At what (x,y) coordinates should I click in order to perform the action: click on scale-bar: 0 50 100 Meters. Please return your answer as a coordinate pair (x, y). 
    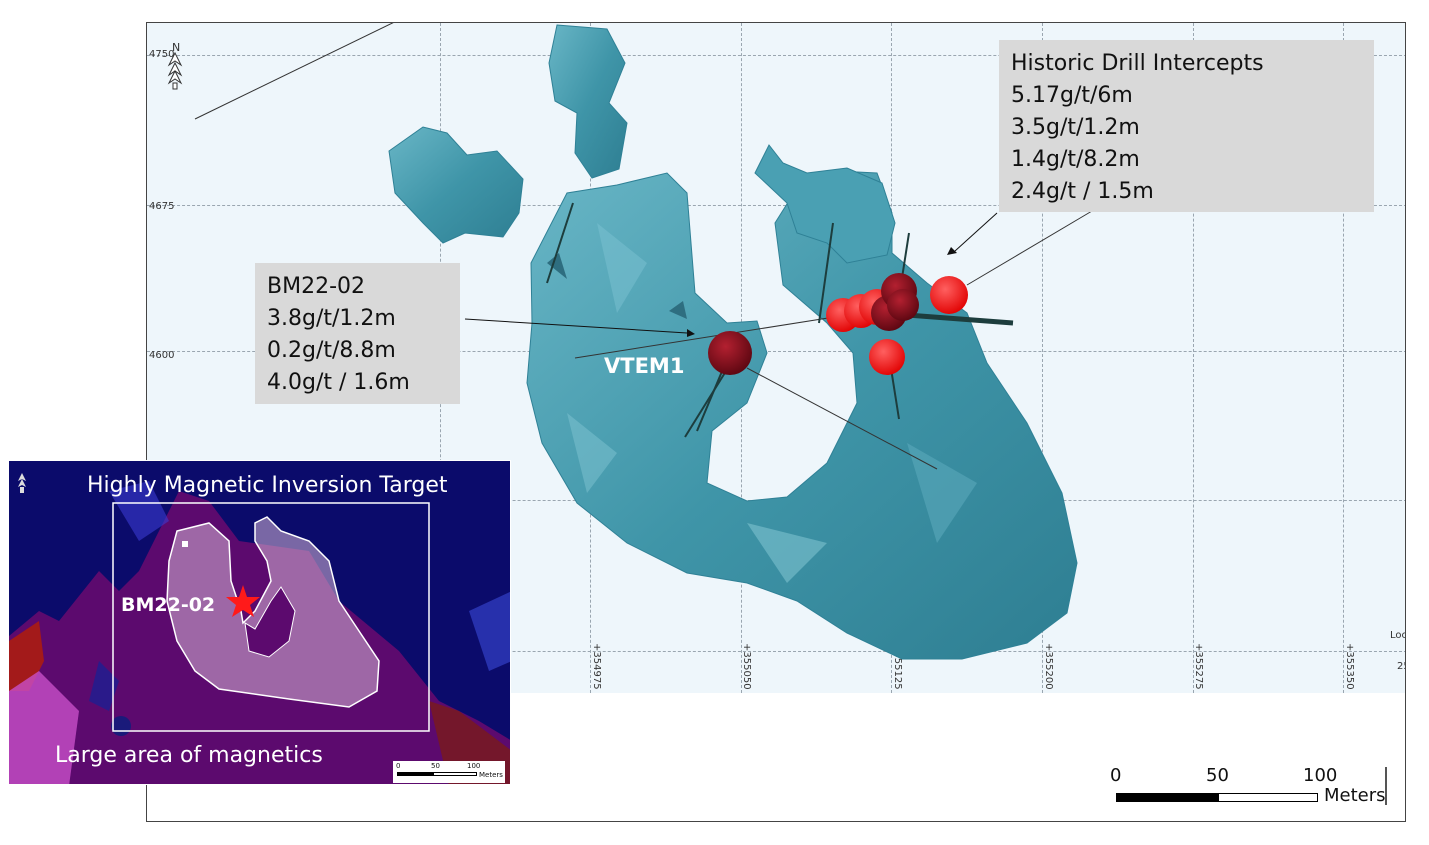
    Looking at the image, I should click on (1255, 788).